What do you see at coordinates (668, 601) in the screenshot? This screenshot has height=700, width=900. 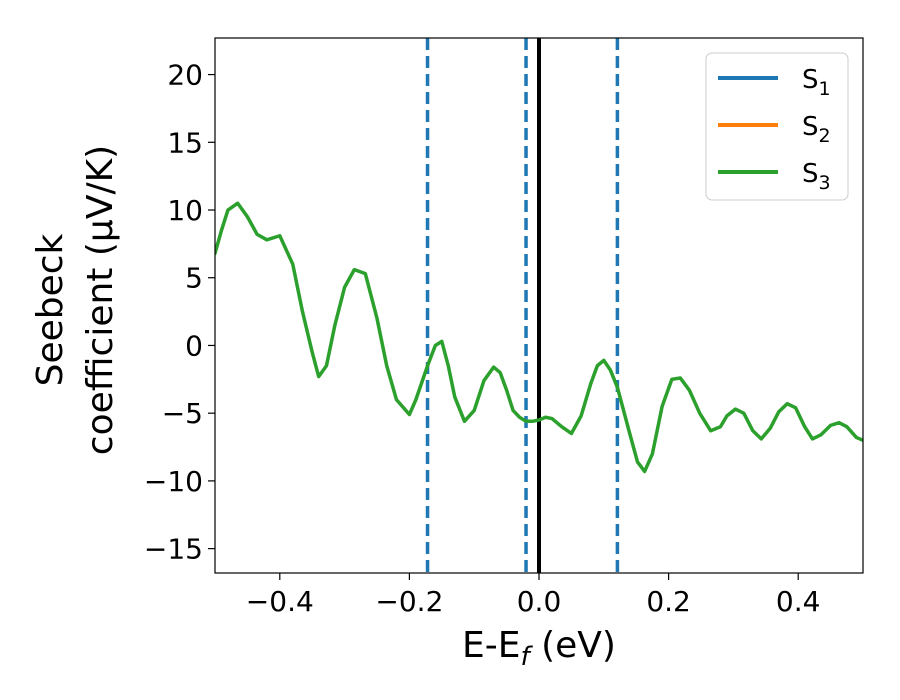 I see `x-tick-label: 0.2` at bounding box center [668, 601].